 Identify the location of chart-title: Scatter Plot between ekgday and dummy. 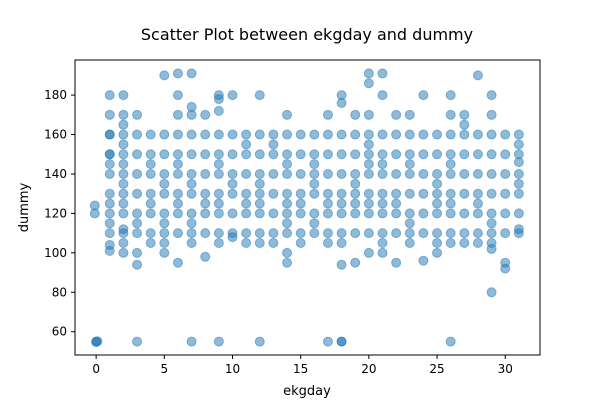
(307, 34).